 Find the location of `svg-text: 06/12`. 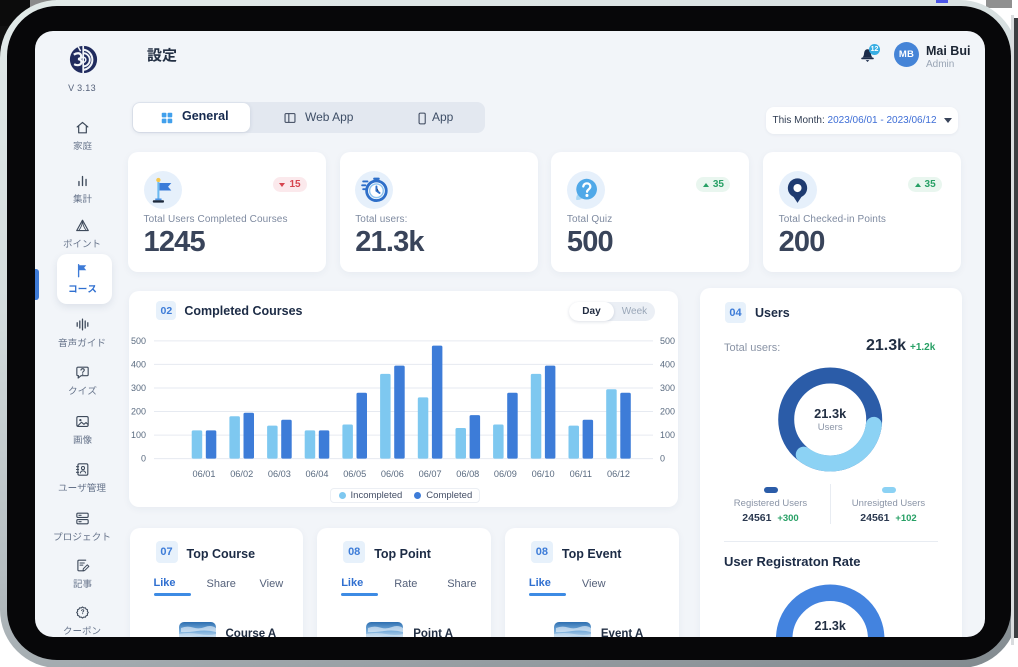

svg-text: 06/12 is located at coordinates (618, 474).